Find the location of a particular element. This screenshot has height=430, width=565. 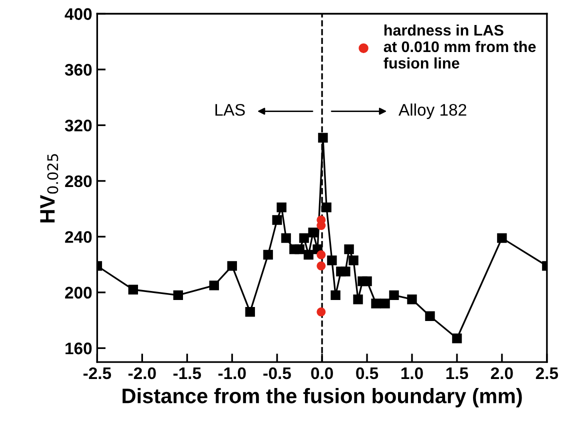

y-axis-title: HV$_{0.025}$ is located at coordinates (49, 188).